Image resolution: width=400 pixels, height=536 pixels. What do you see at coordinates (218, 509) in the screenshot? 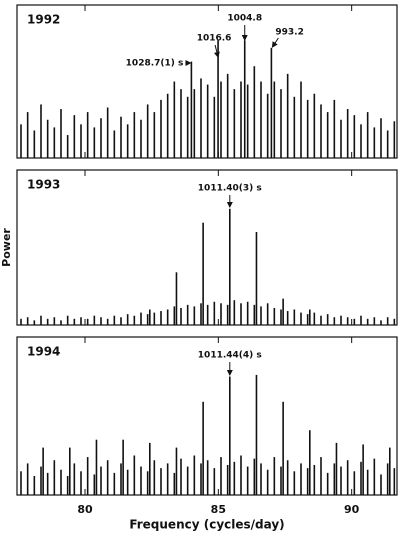
I see `x-tick-label: 85` at bounding box center [218, 509].